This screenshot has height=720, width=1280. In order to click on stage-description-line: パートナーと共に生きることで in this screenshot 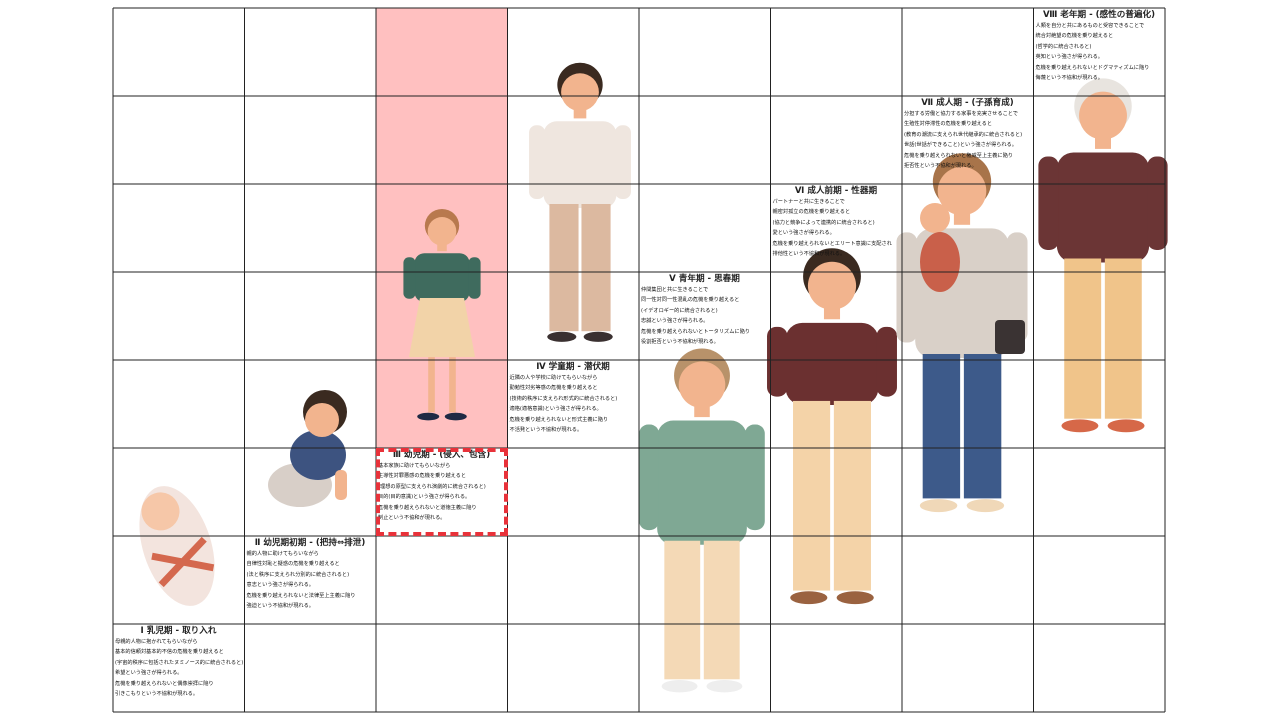, I will do `click(808, 202)`.